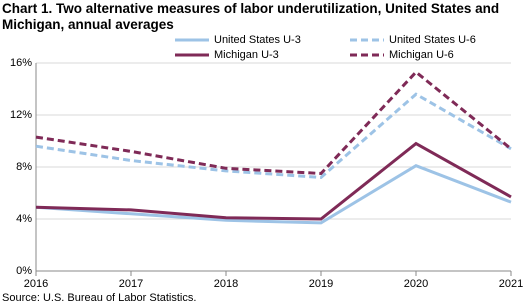 This screenshot has height=306, width=531. What do you see at coordinates (257, 40) in the screenshot?
I see `legend-label: United States U-3` at bounding box center [257, 40].